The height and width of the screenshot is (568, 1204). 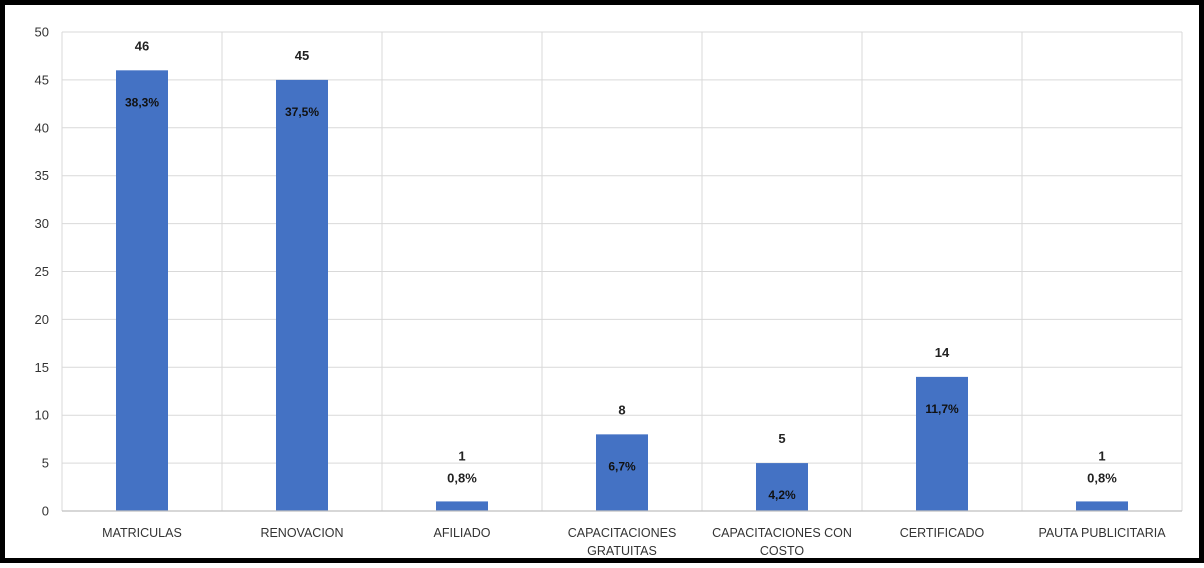 What do you see at coordinates (301, 533) in the screenshot?
I see `x-tick-label: RENOVACION` at bounding box center [301, 533].